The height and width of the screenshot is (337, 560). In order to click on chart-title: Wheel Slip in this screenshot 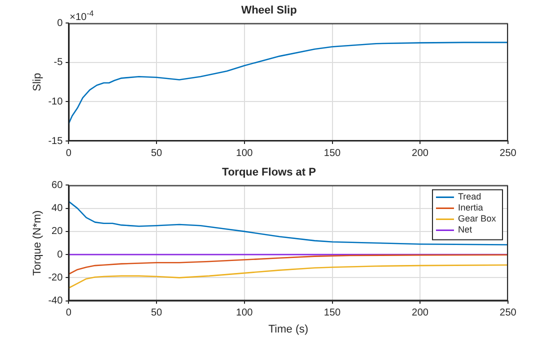, I will do `click(269, 10)`.